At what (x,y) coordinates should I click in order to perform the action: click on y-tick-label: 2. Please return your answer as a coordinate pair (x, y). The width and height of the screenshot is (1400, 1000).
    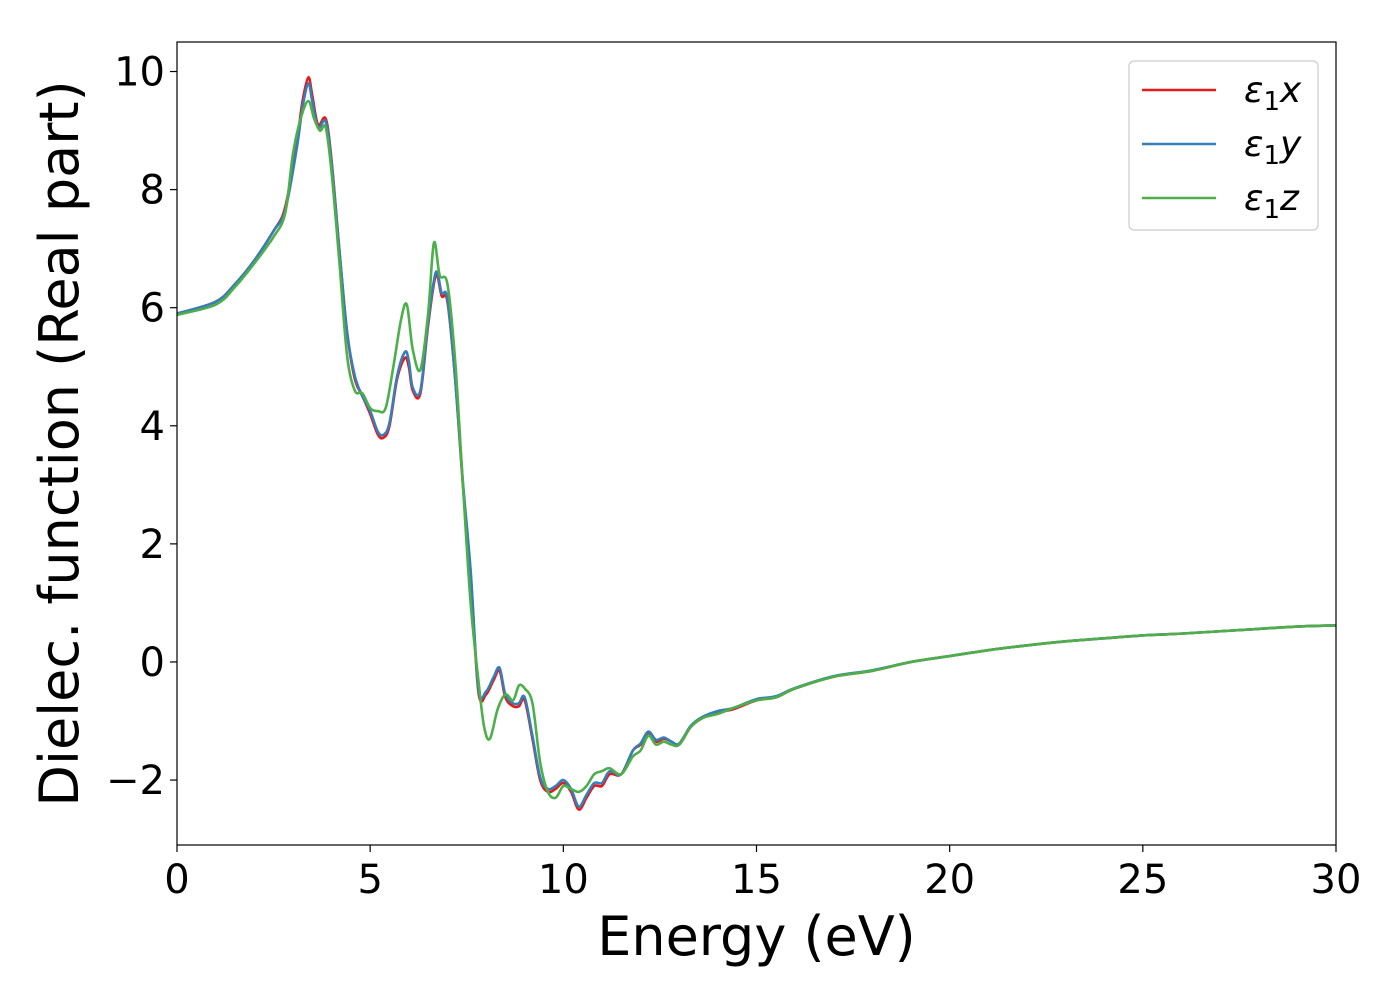
    Looking at the image, I should click on (152, 545).